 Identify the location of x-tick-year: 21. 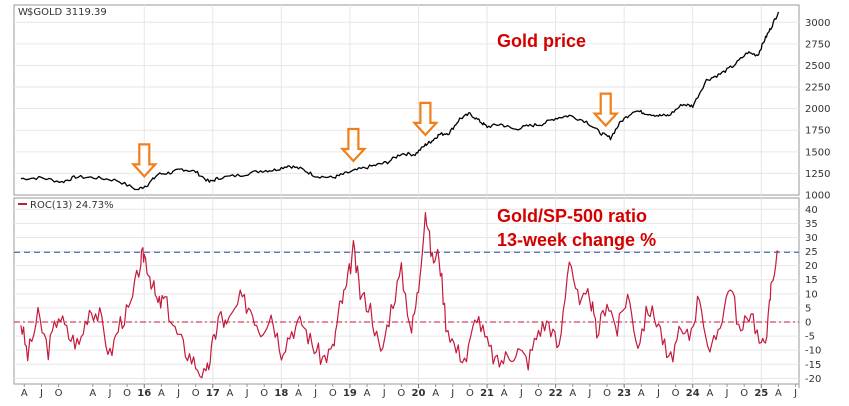
(487, 393).